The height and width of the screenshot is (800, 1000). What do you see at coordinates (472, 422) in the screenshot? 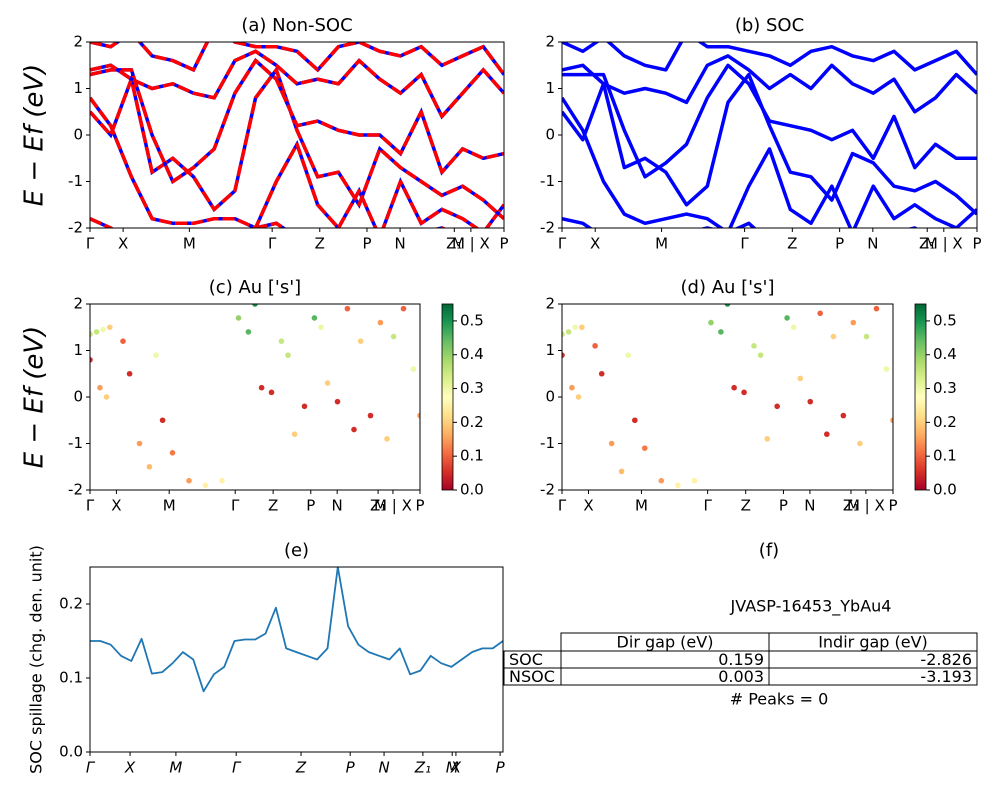
I see `colorbar-tick-label: 0.2` at bounding box center [472, 422].